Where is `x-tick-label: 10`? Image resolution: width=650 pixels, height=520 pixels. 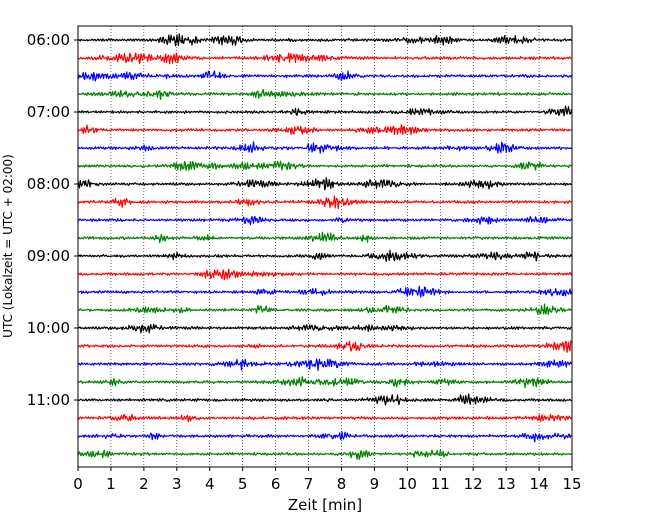
x-tick-label: 10 is located at coordinates (407, 484).